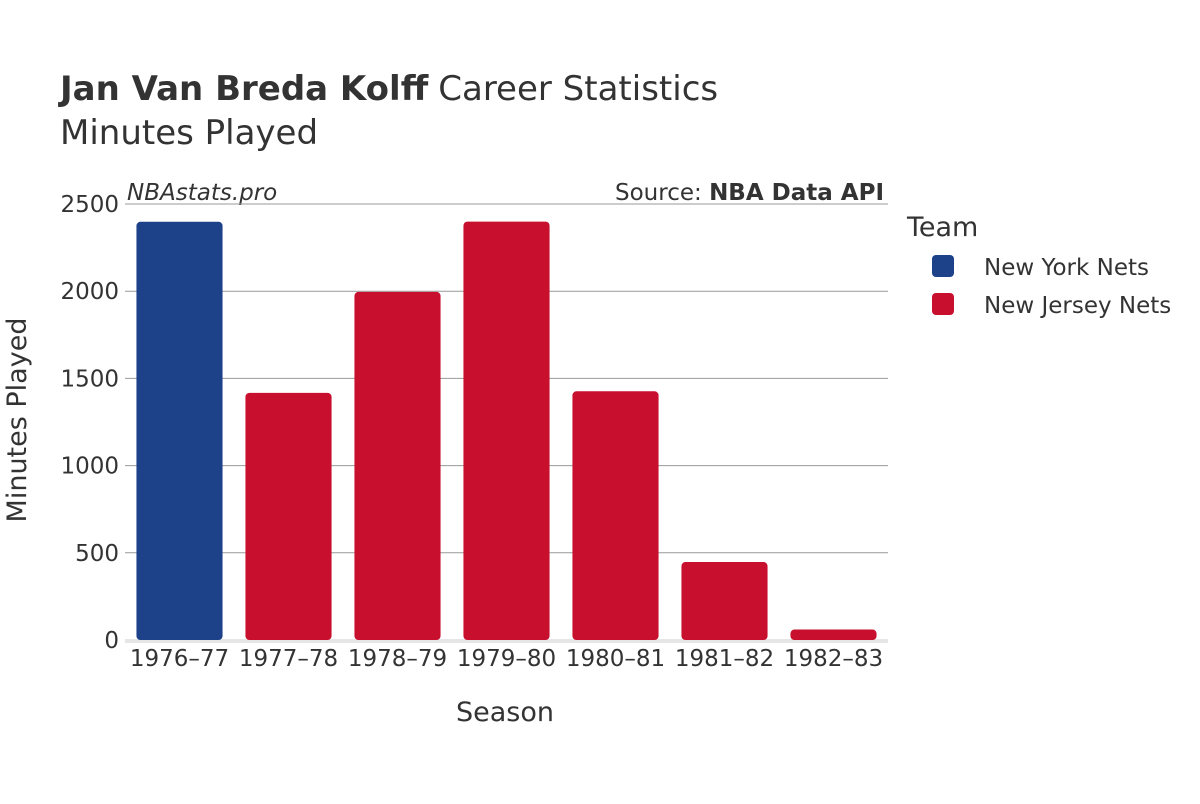 The width and height of the screenshot is (1200, 804). I want to click on y-tick-label-2000: 2000, so click(89, 292).